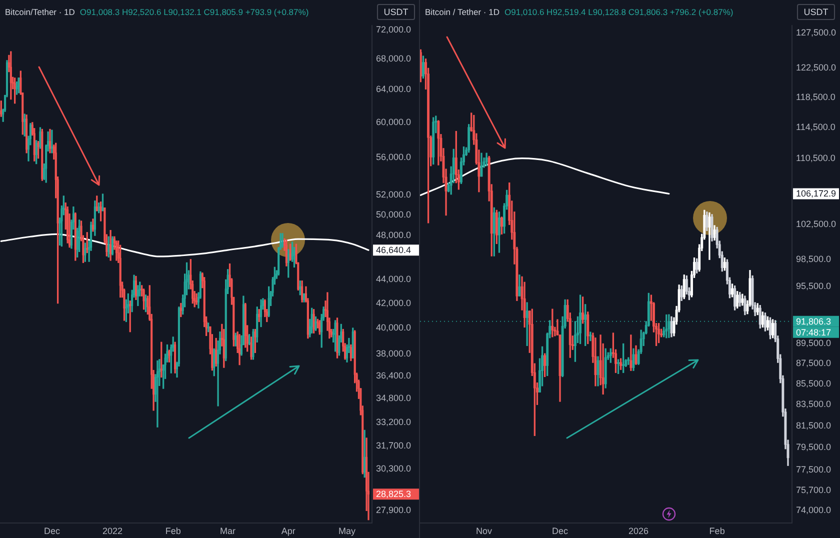 The image size is (840, 538). Describe the element at coordinates (545, 177) in the screenshot. I see `line-series` at that location.